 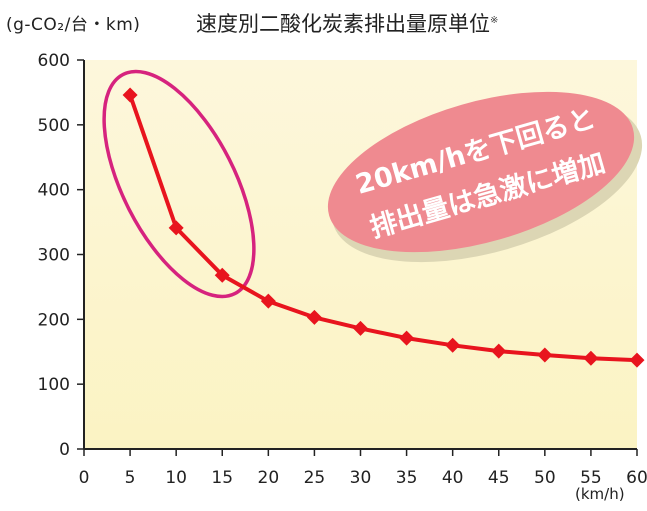 What do you see at coordinates (407, 478) in the screenshot?
I see `x-tick-label: 35` at bounding box center [407, 478].